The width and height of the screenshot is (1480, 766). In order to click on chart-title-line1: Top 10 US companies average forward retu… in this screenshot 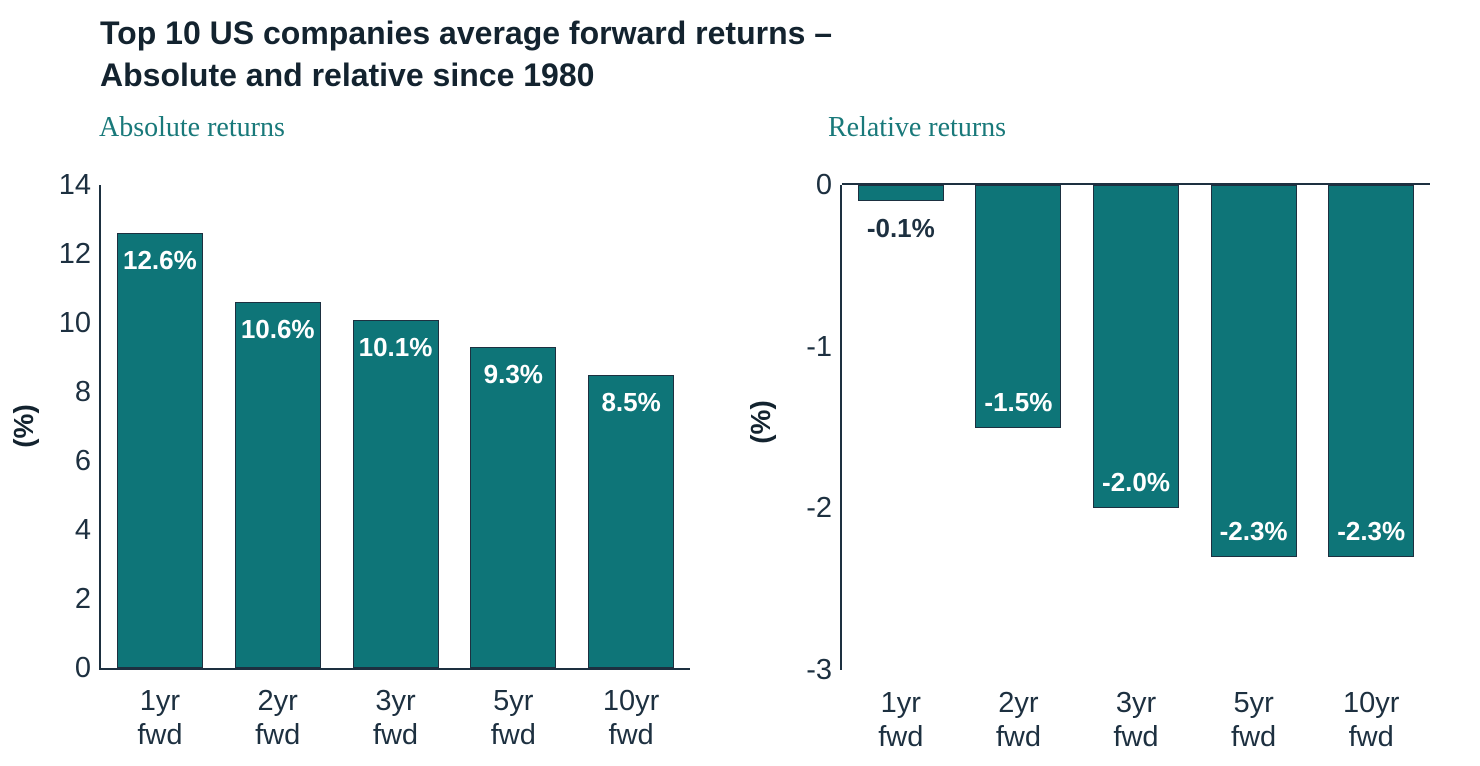, I will do `click(466, 33)`.